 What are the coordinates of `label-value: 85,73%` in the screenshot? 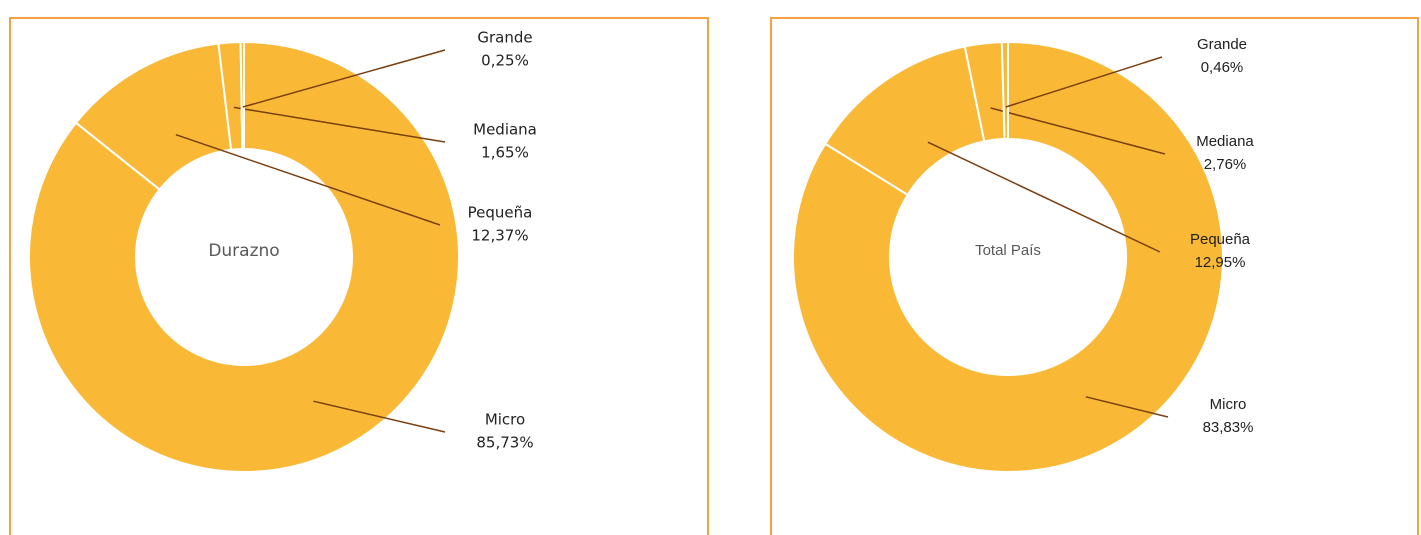 It's located at (504, 443).